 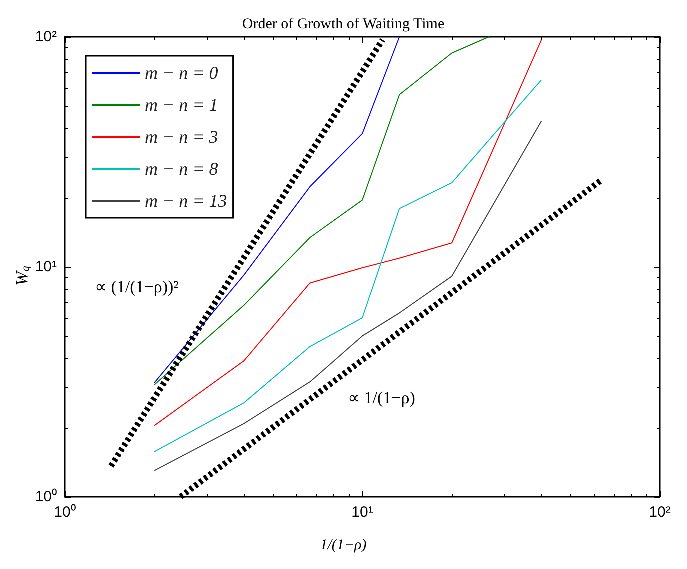 What do you see at coordinates (46, 267) in the screenshot?
I see `y-tick-label: 10¹` at bounding box center [46, 267].